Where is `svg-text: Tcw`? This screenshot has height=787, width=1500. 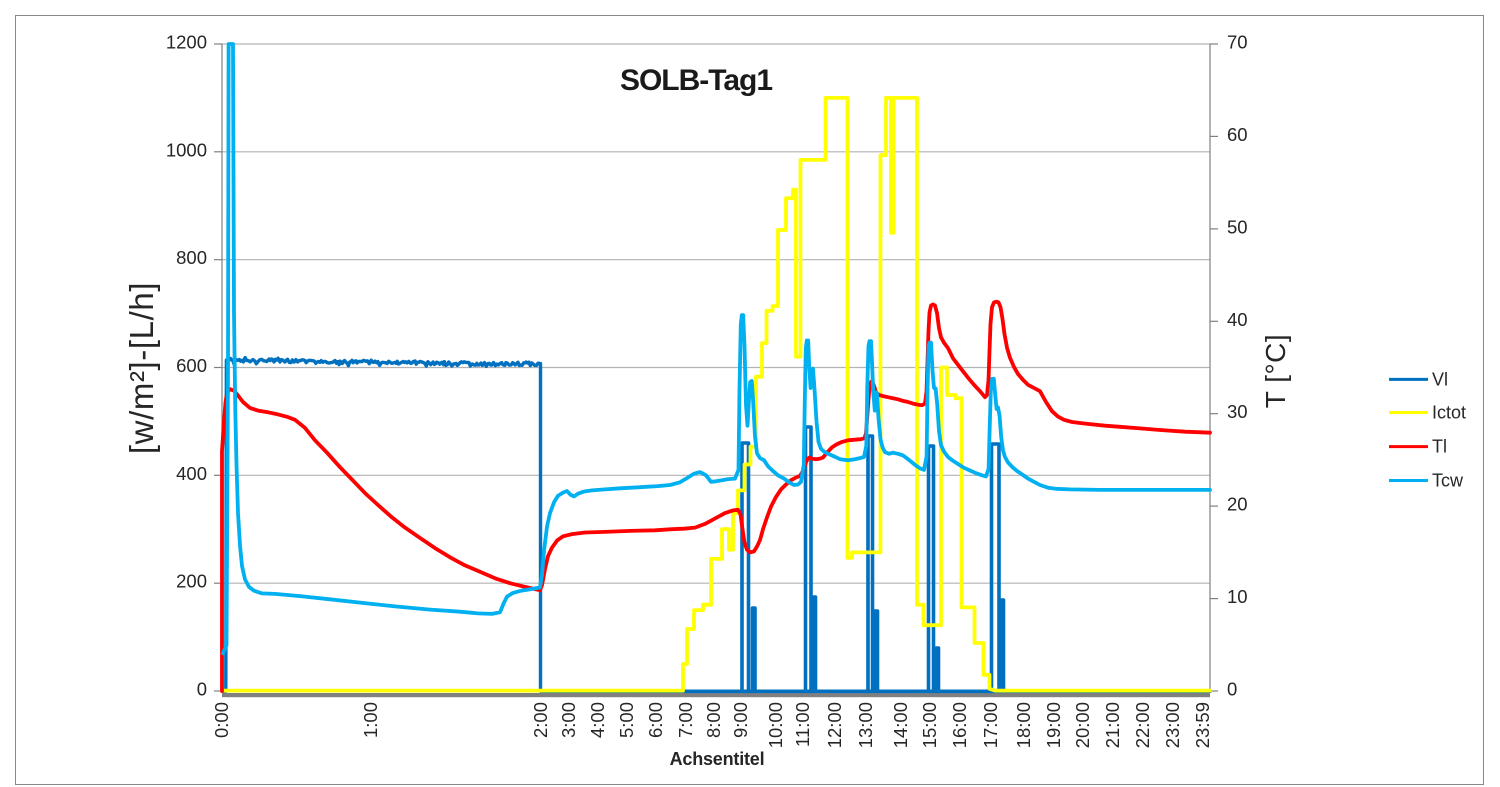 svg-text: Tcw is located at coordinates (1448, 481).